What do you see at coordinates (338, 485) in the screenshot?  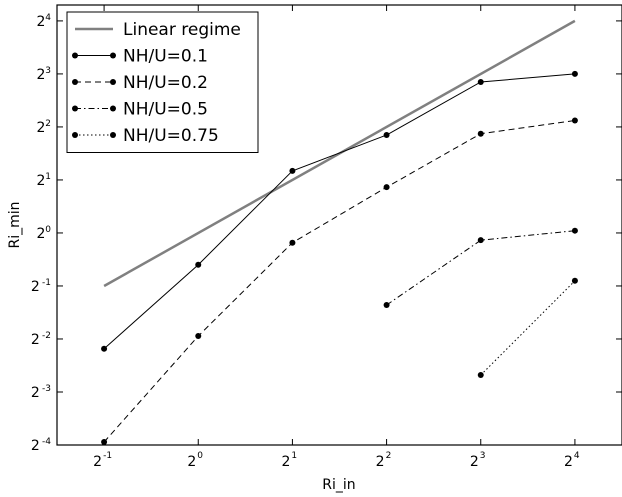 I see `x-axis-title: Ri_in` at bounding box center [338, 485].